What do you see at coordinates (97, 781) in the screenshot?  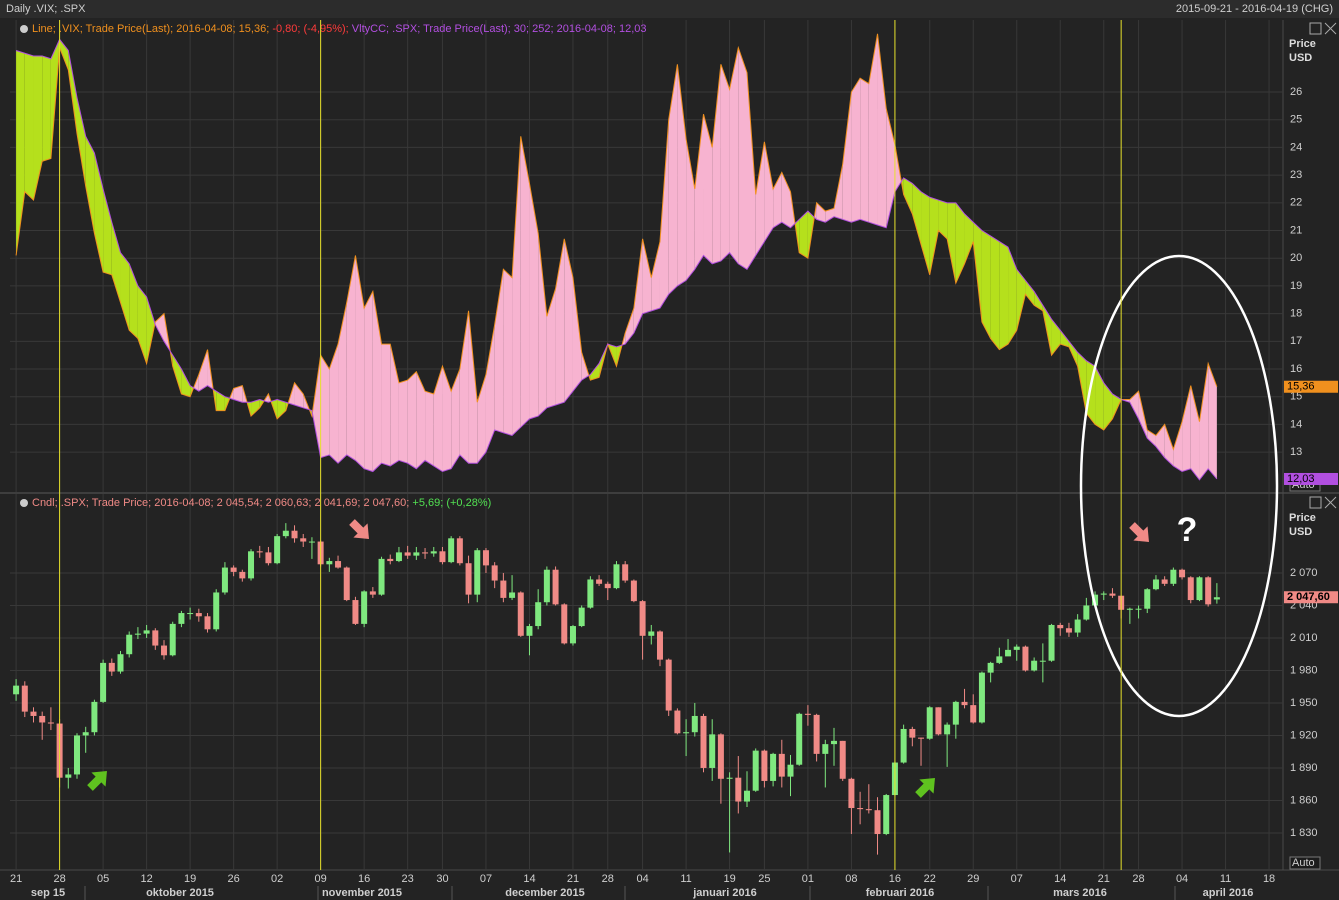 I see `up-arrow` at bounding box center [97, 781].